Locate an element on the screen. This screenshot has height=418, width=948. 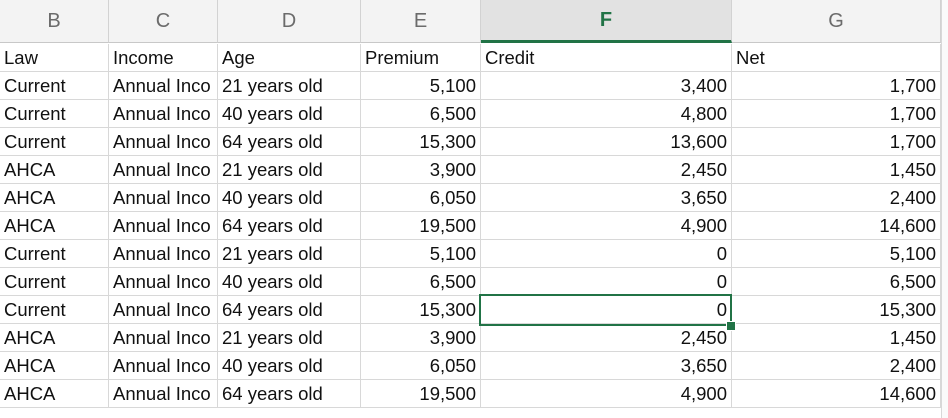
cell-net: 6,500 is located at coordinates (836, 282).